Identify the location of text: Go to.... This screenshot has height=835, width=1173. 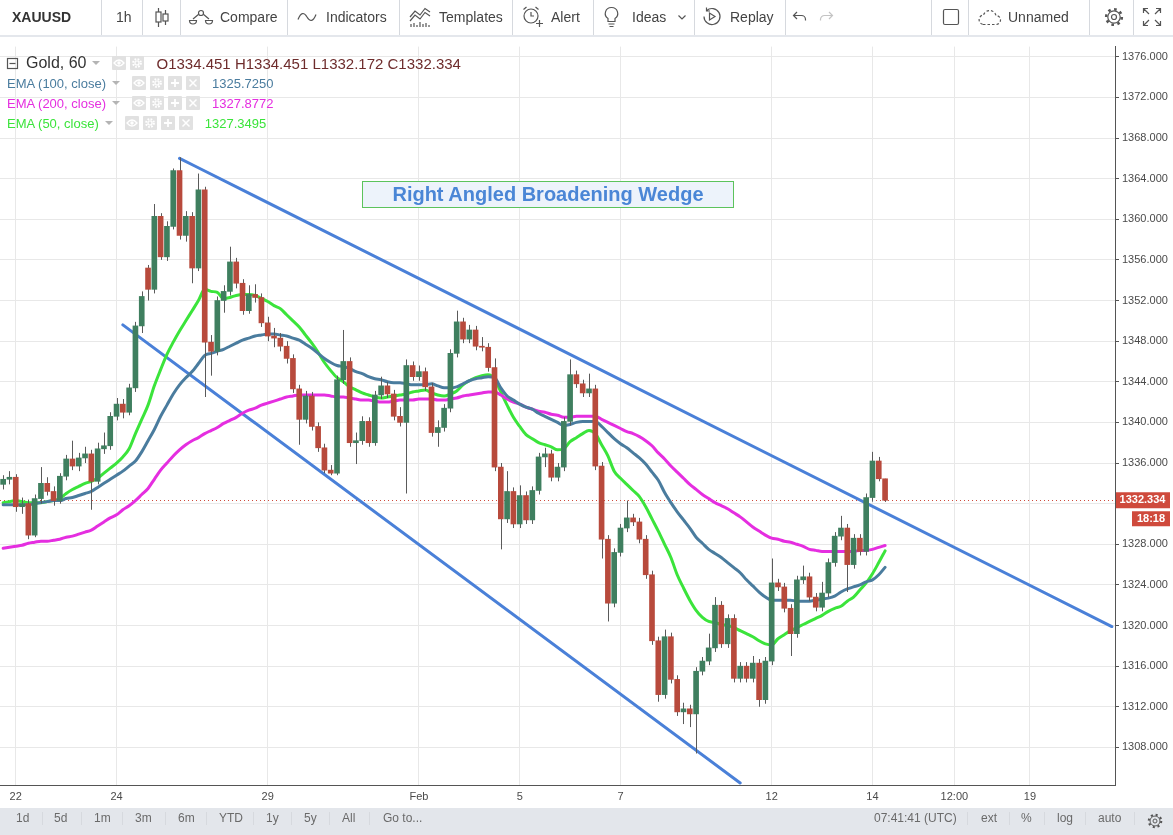
(403, 818).